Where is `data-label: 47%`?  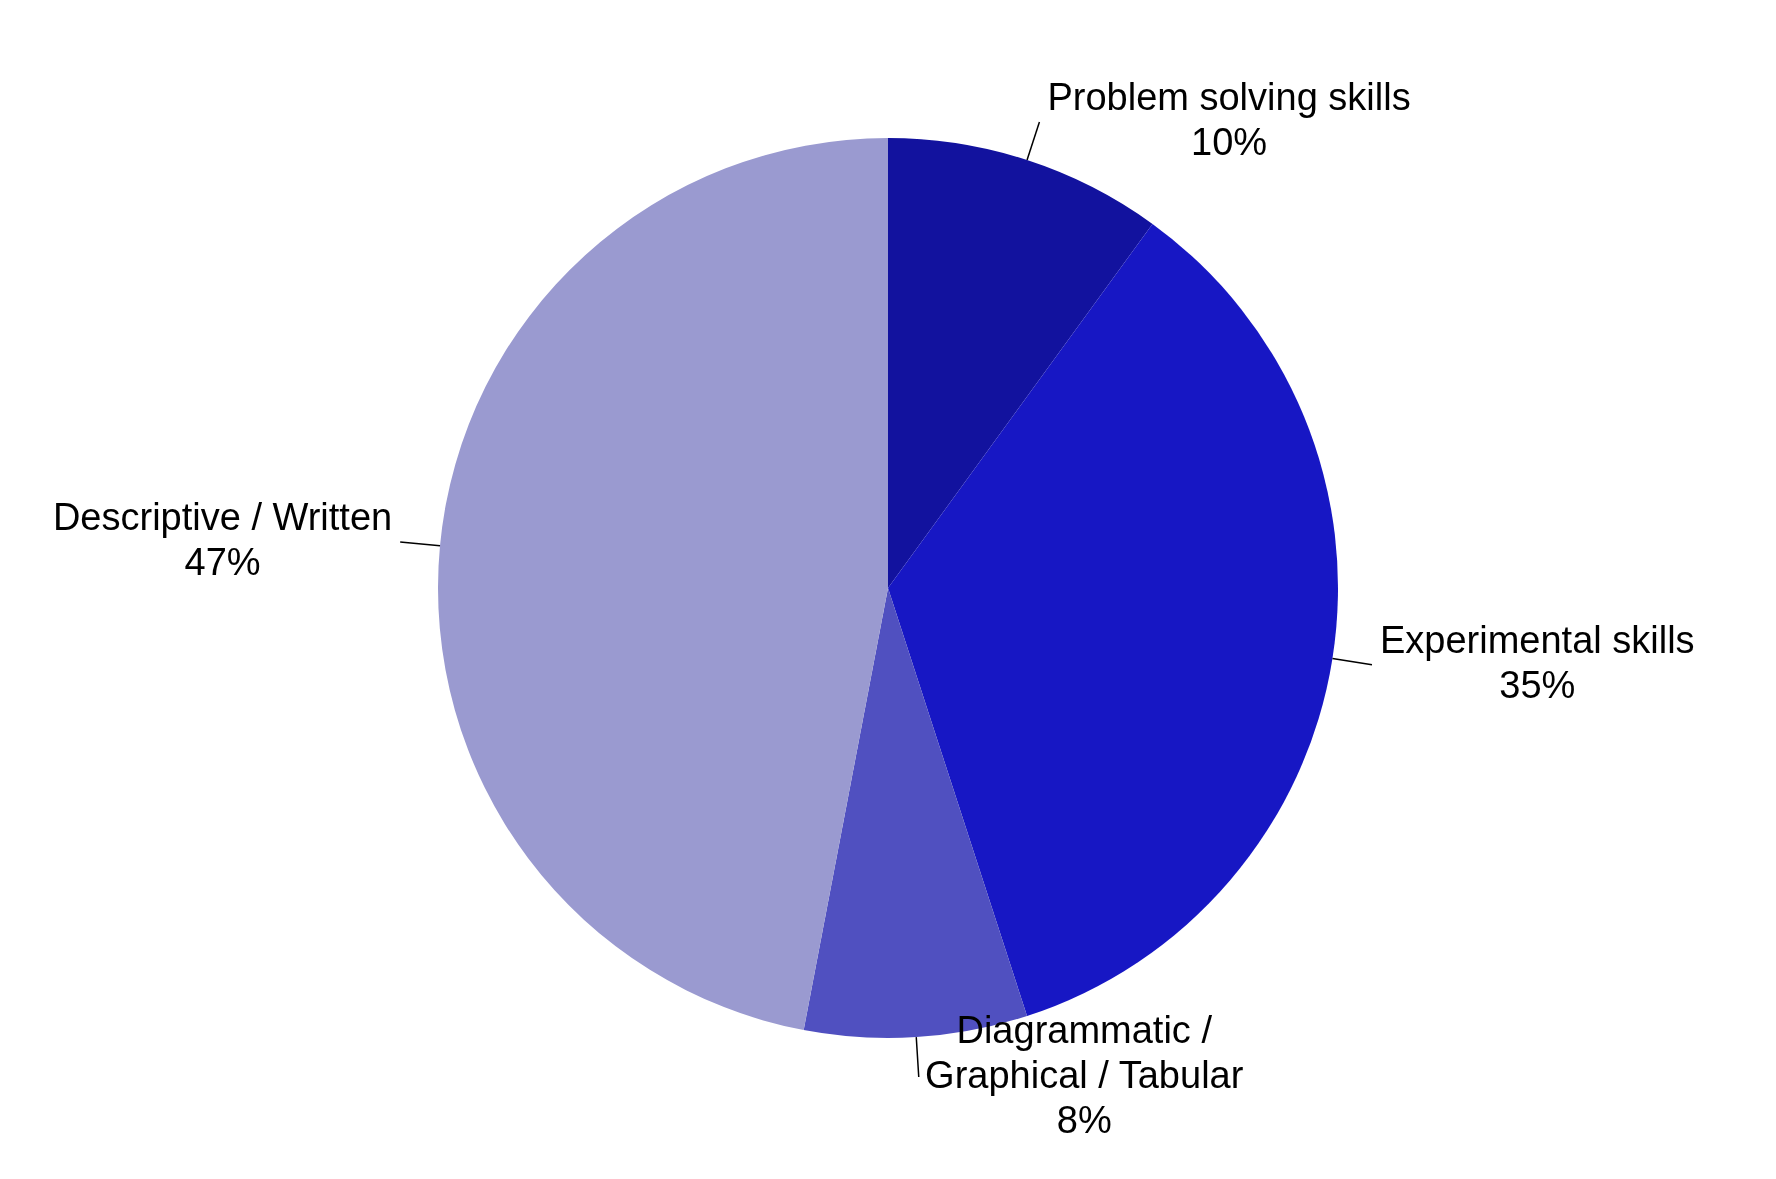 data-label: 47% is located at coordinates (222, 561).